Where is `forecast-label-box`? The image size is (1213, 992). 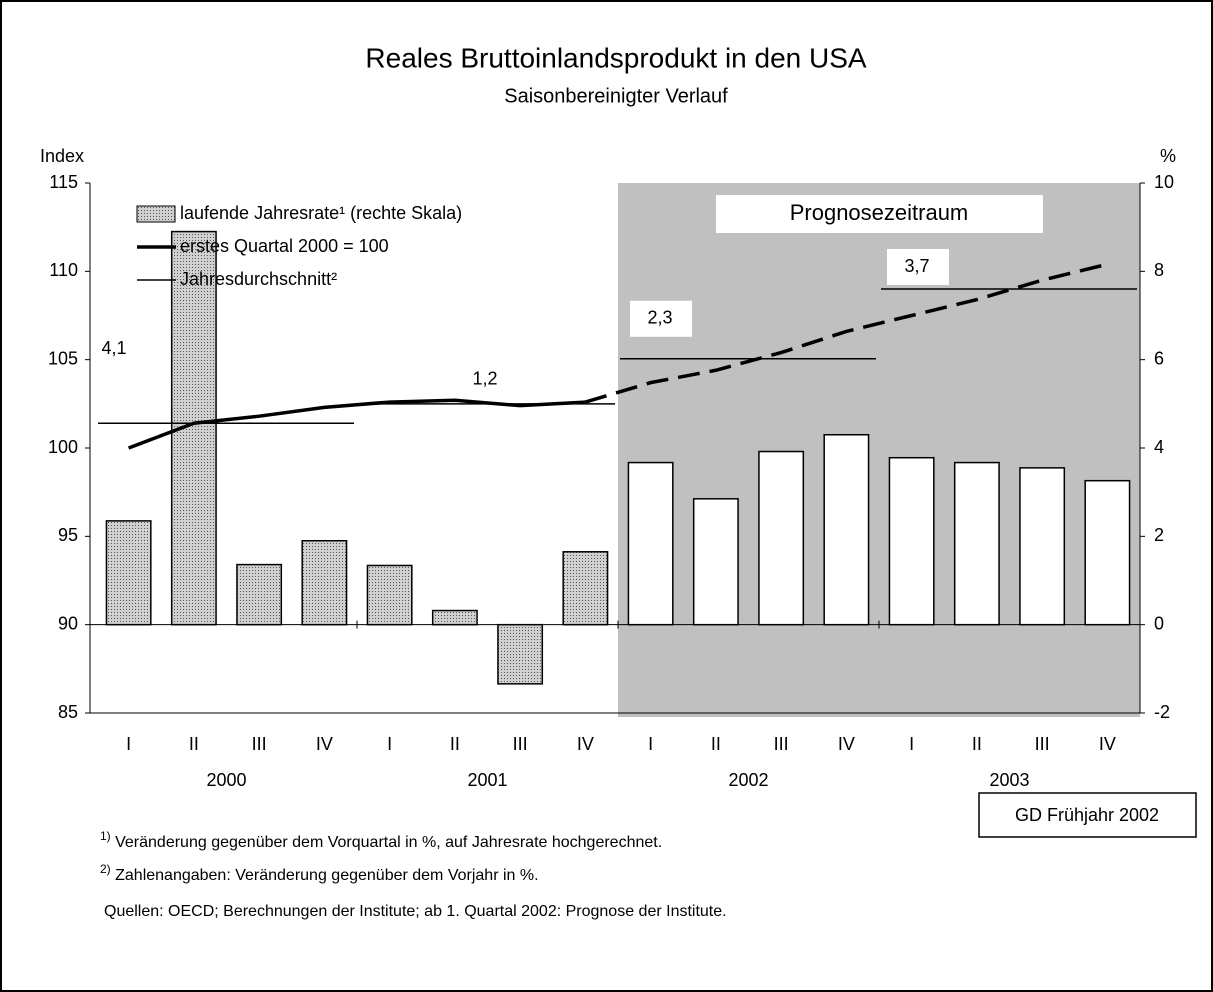 forecast-label-box is located at coordinates (879, 214).